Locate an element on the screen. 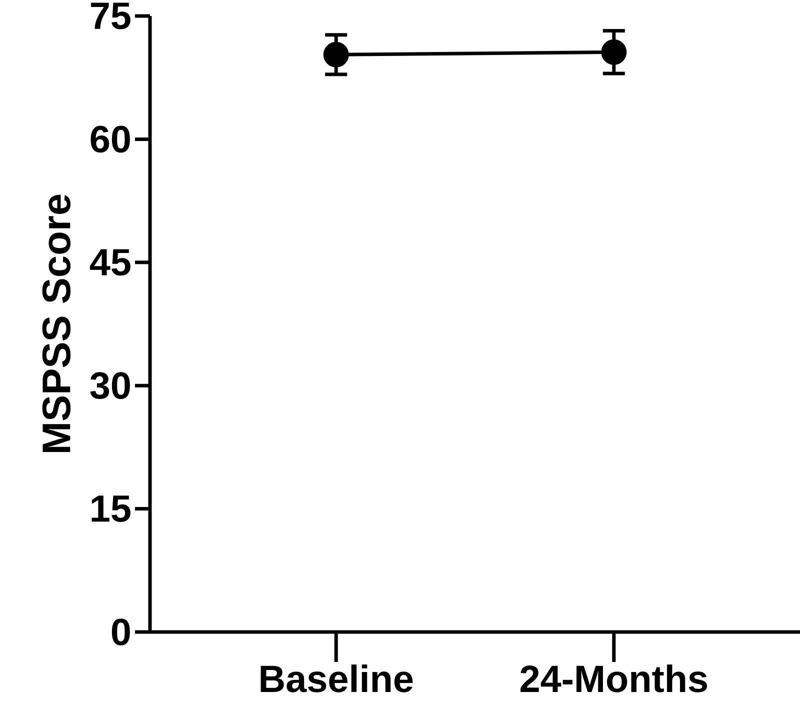 The height and width of the screenshot is (709, 800). y-tick-label: 60 is located at coordinates (110, 139).